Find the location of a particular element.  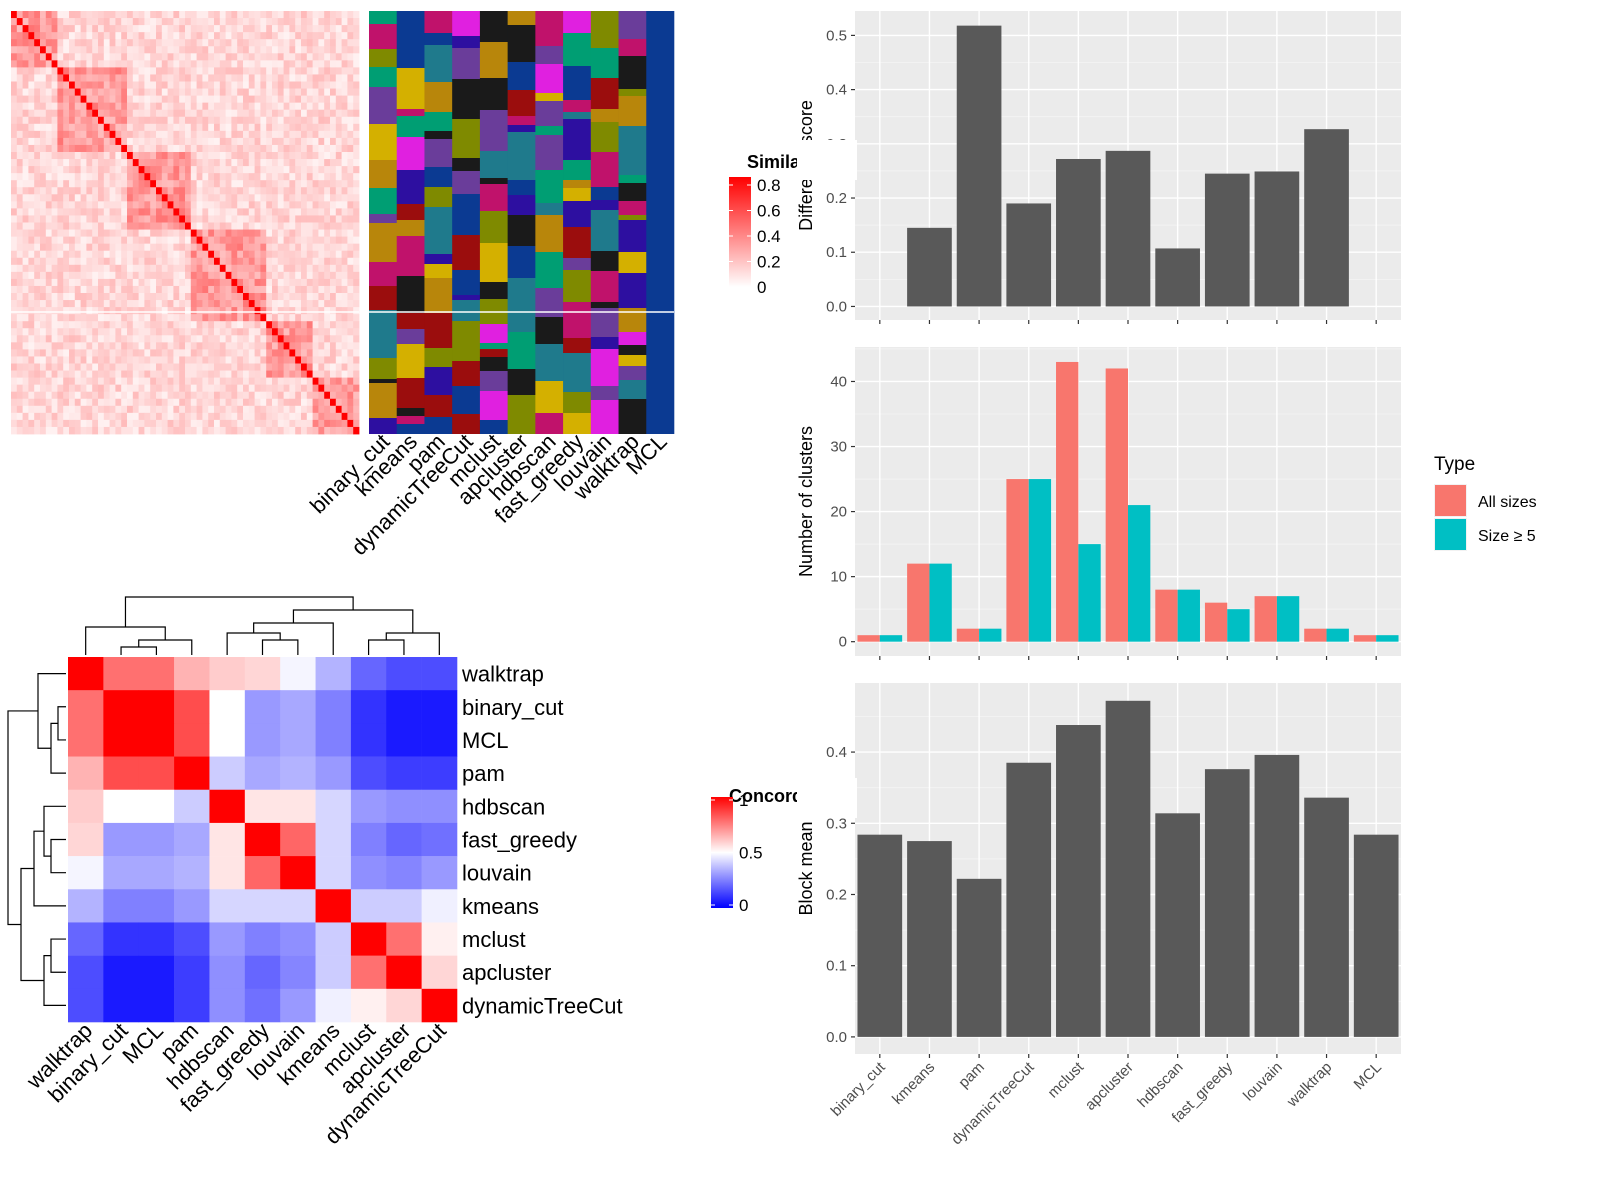

membership-cell-kmeans is located at coordinates (410, 429).